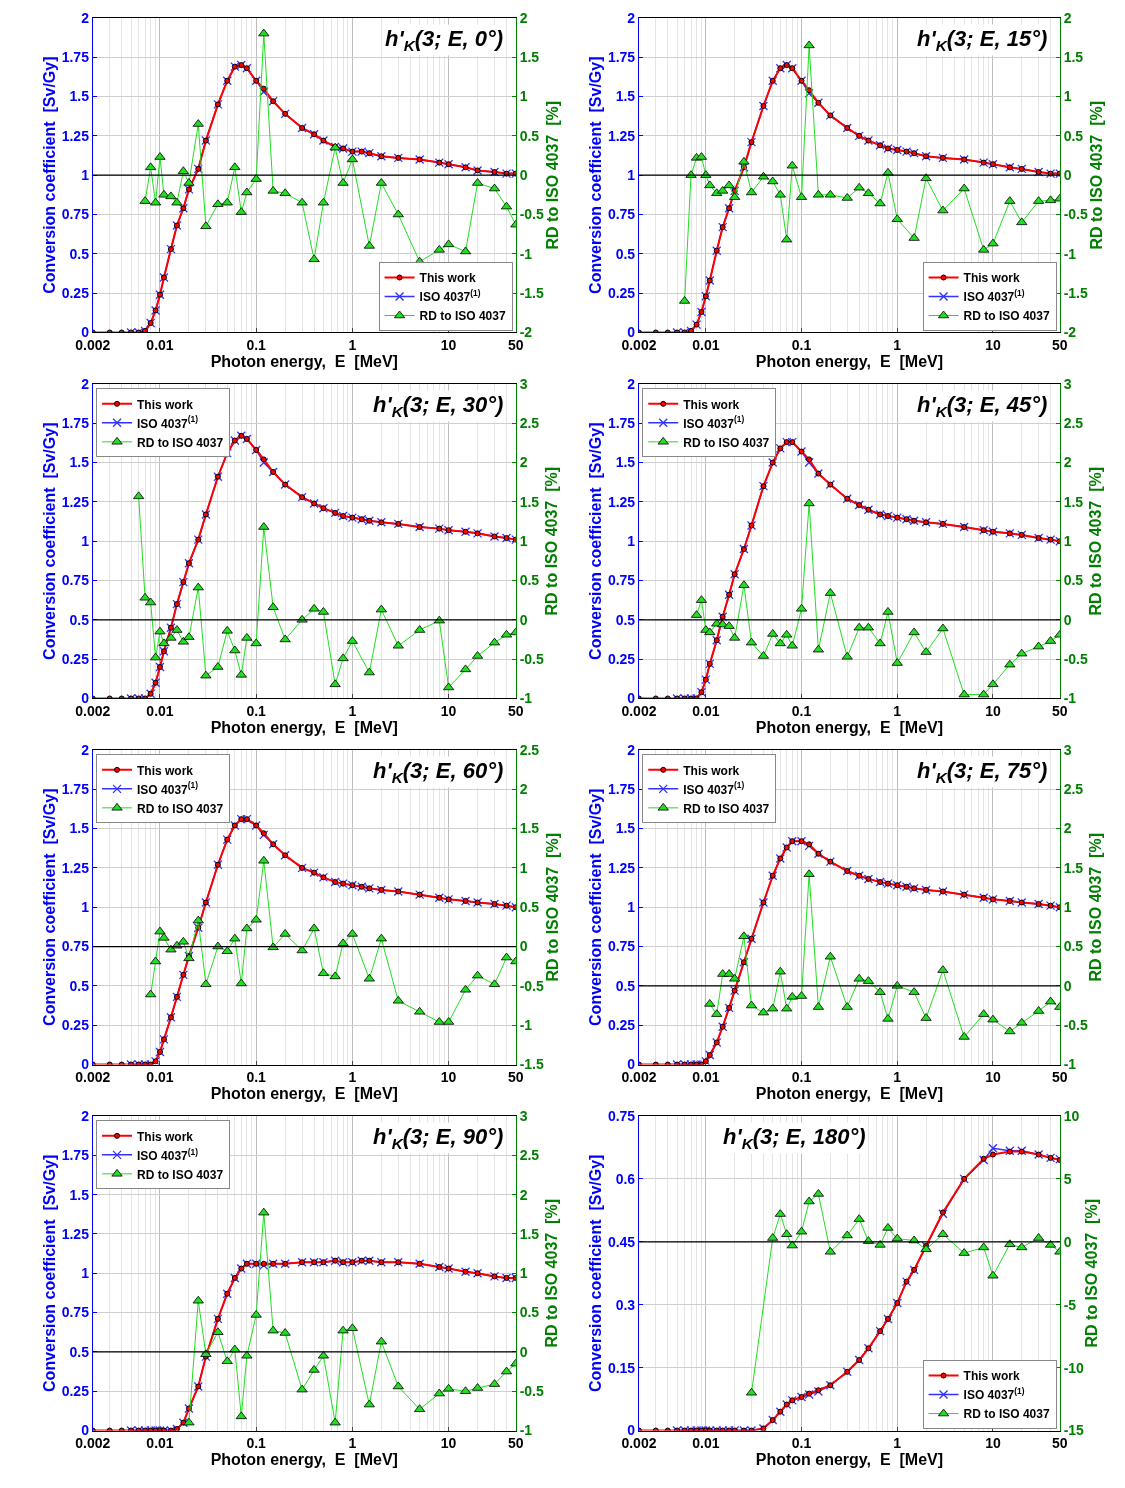 This screenshot has width=1125, height=1488. I want to click on text: h'$_{K}$(3; E, 180°), so click(794, 1138).